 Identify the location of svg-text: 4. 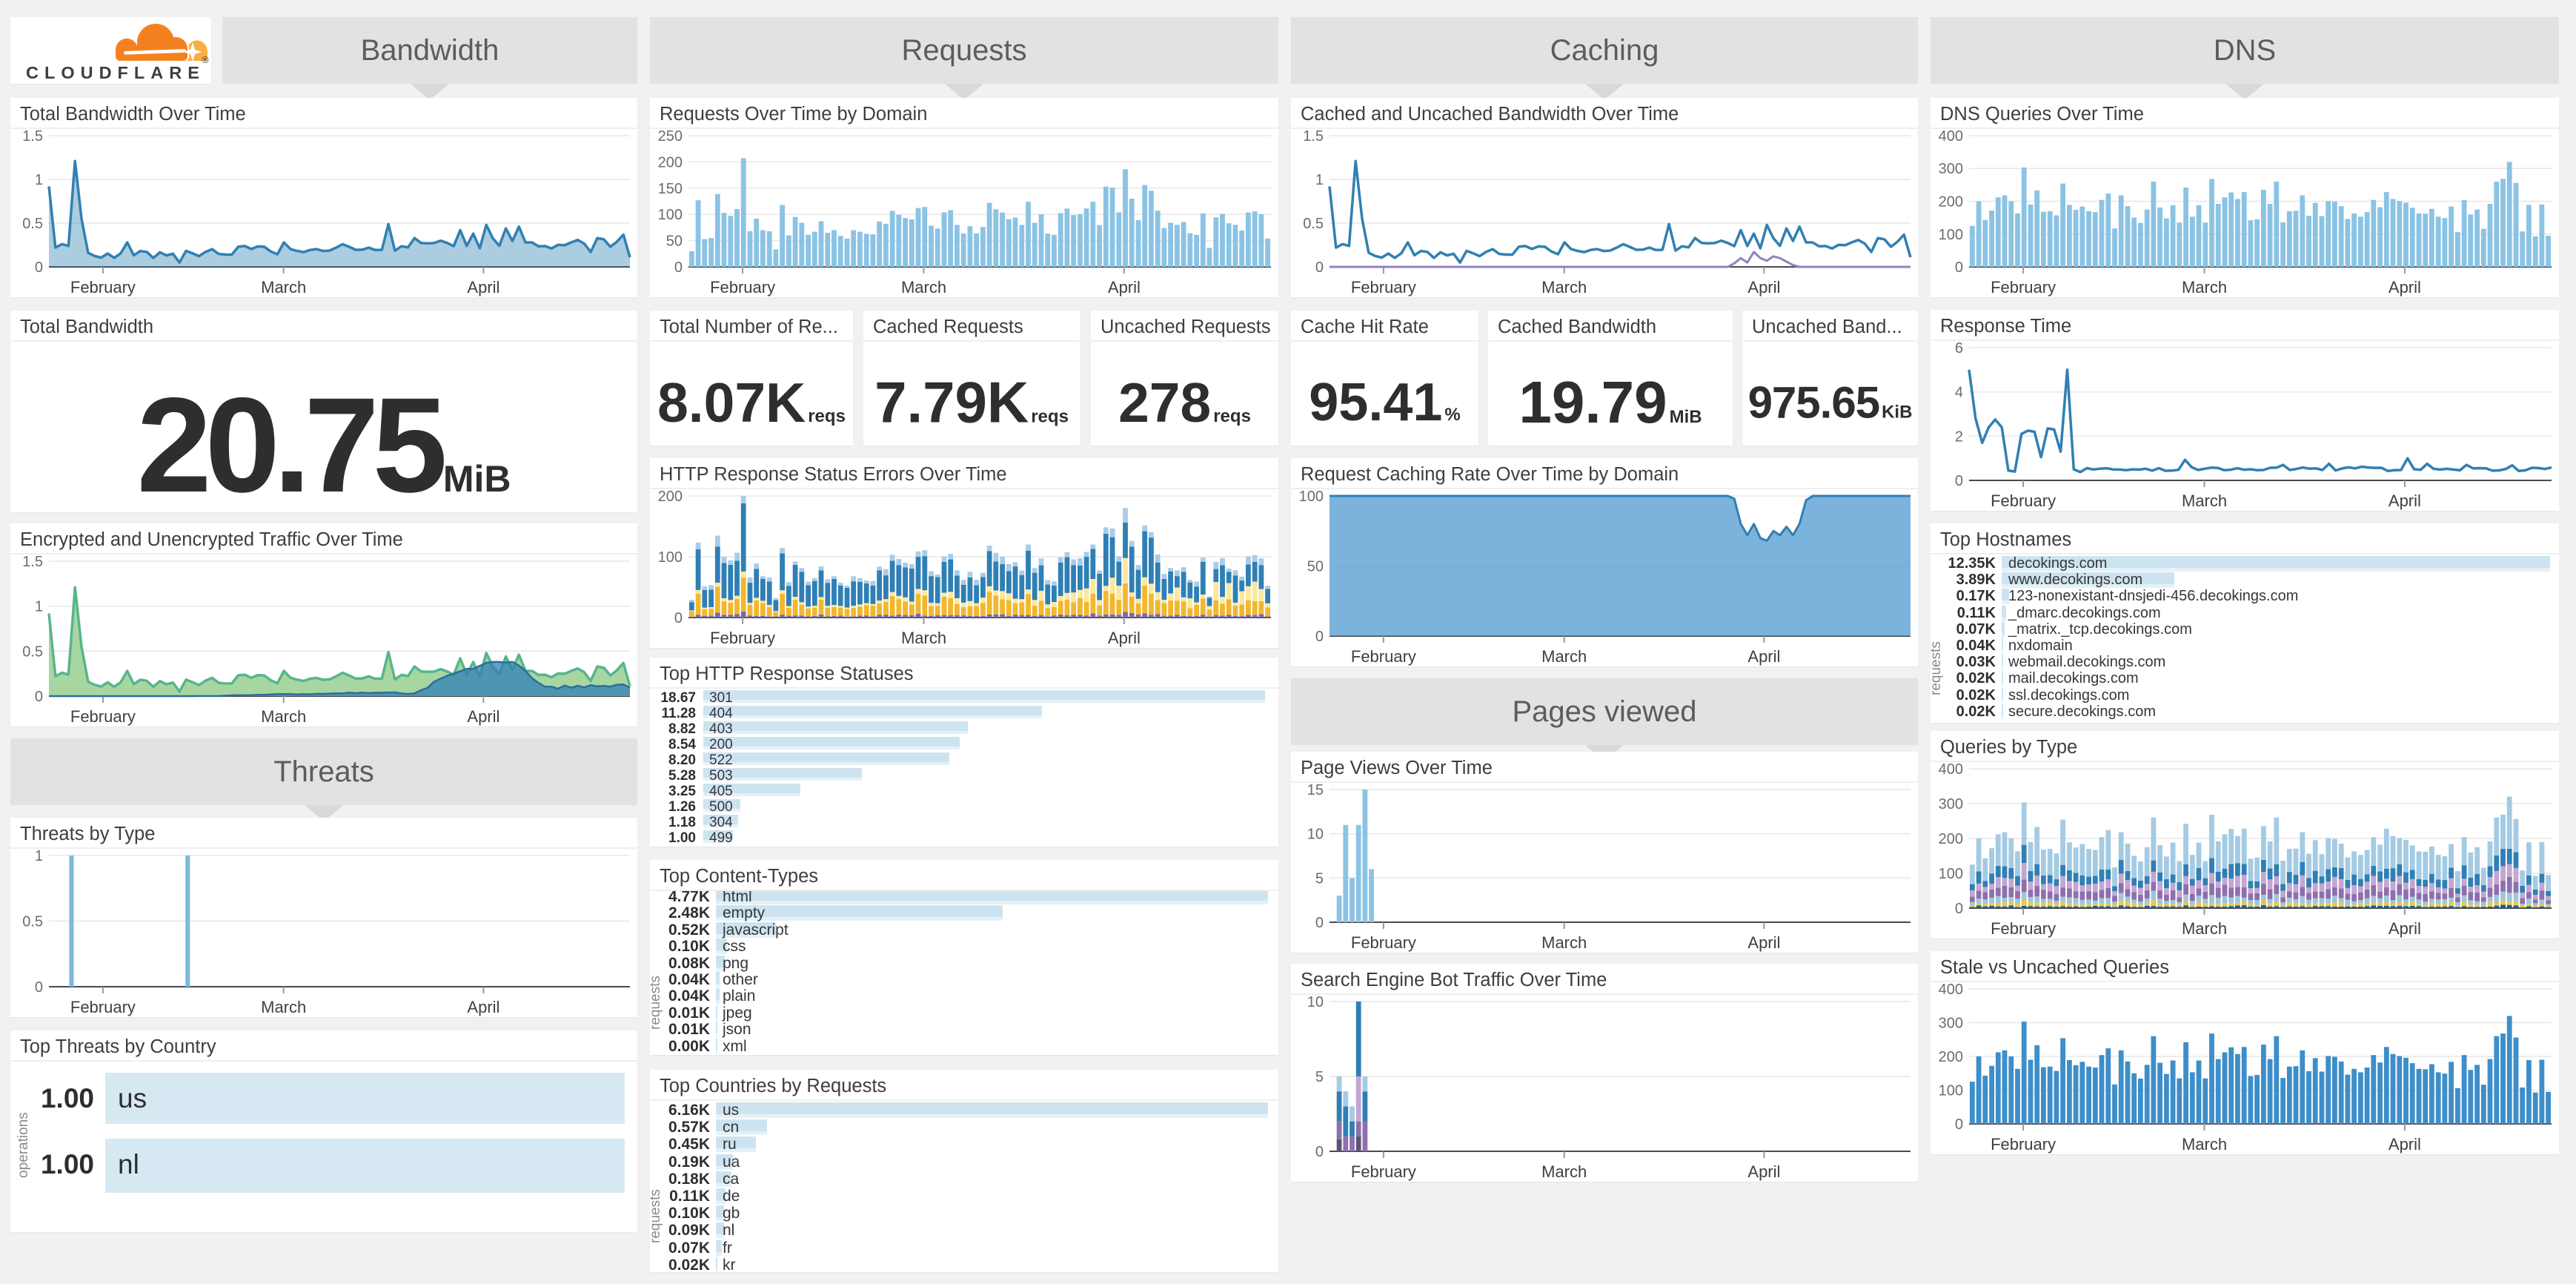
(1959, 393).